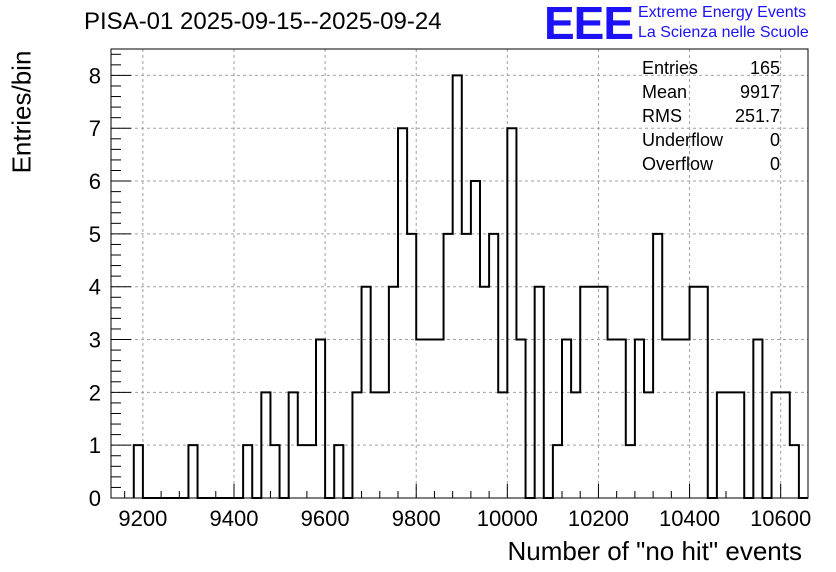 This screenshot has height=572, width=836. Describe the element at coordinates (757, 116) in the screenshot. I see `stat-value: 251.7` at that location.